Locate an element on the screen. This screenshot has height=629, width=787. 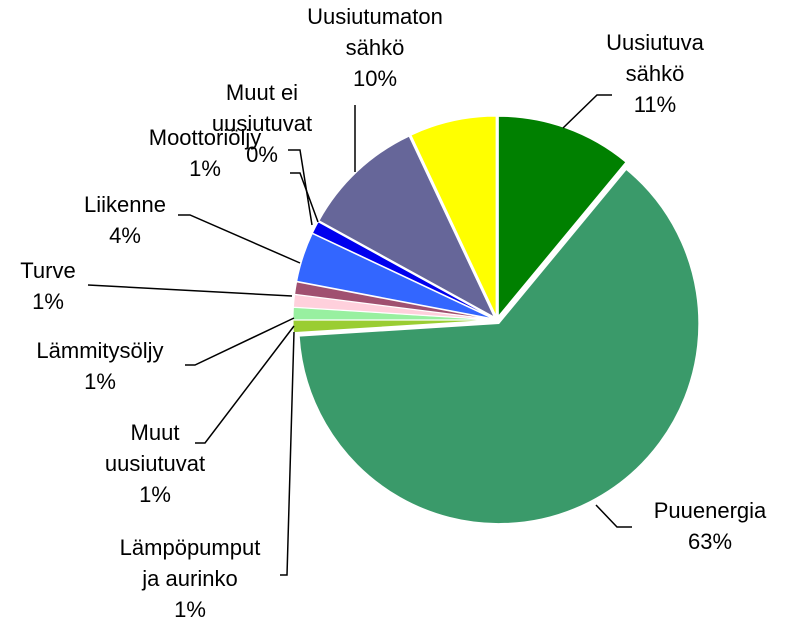
slice-label: Liikenne is located at coordinates (125, 204).